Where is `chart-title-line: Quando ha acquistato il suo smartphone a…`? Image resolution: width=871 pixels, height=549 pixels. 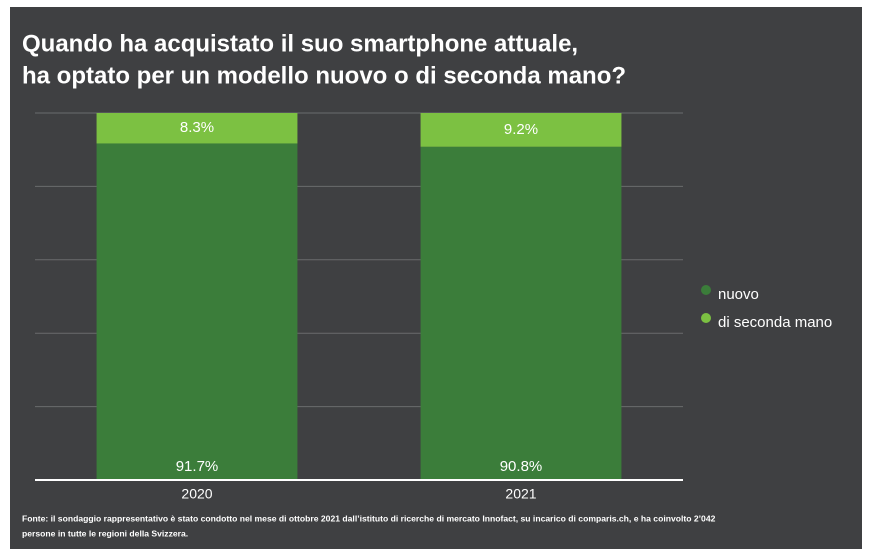
chart-title-line: Quando ha acquistato il suo smartphone a… is located at coordinates (300, 43).